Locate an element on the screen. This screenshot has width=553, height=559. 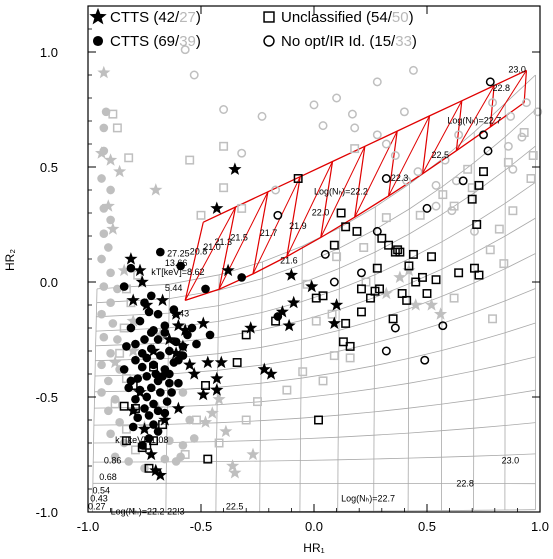
x-tick-label: 1.0 is located at coordinates (540, 526).